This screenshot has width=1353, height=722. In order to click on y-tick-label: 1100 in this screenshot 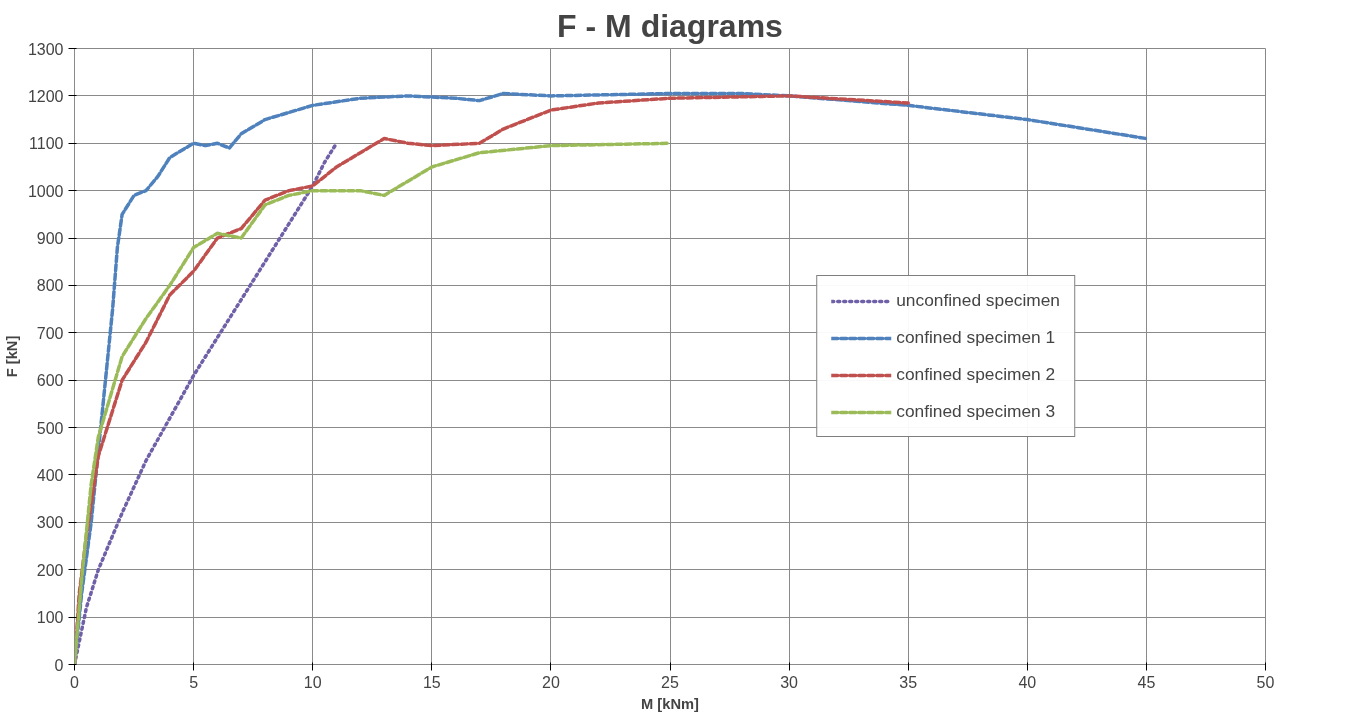, I will do `click(46, 144)`.